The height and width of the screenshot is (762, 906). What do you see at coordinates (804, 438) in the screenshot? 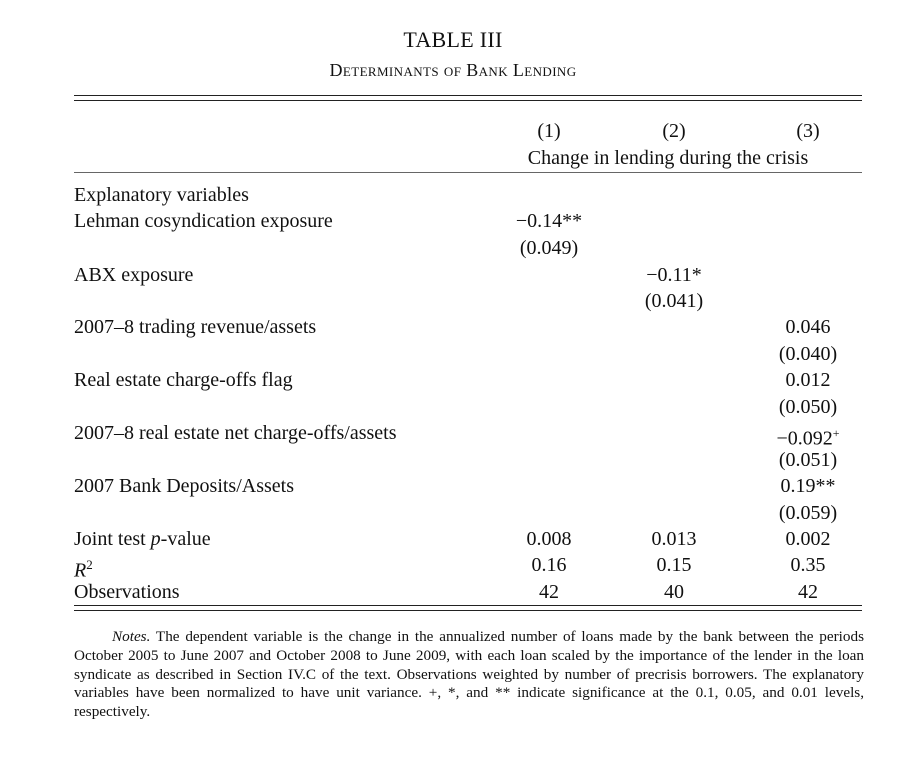
I see `coef-value: −0.092` at bounding box center [804, 438].